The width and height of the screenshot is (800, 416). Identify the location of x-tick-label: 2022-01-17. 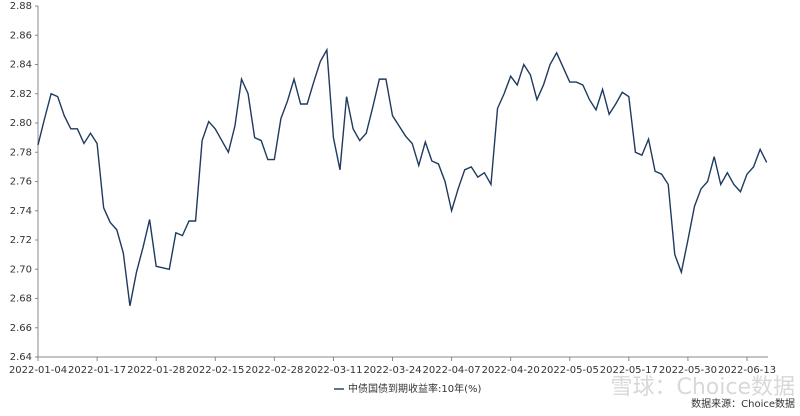
(97, 370).